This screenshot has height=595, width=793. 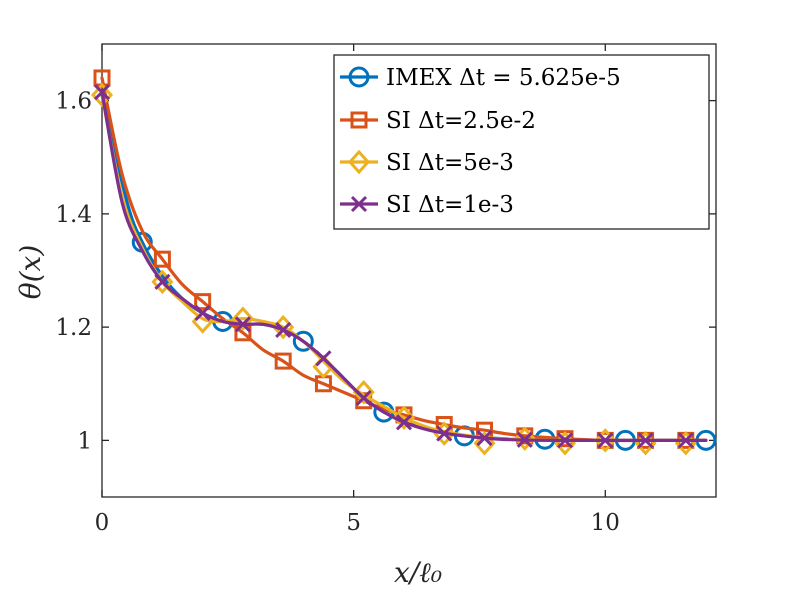 I want to click on legend-item-4: SI Δt=1e-3, so click(x=427, y=205).